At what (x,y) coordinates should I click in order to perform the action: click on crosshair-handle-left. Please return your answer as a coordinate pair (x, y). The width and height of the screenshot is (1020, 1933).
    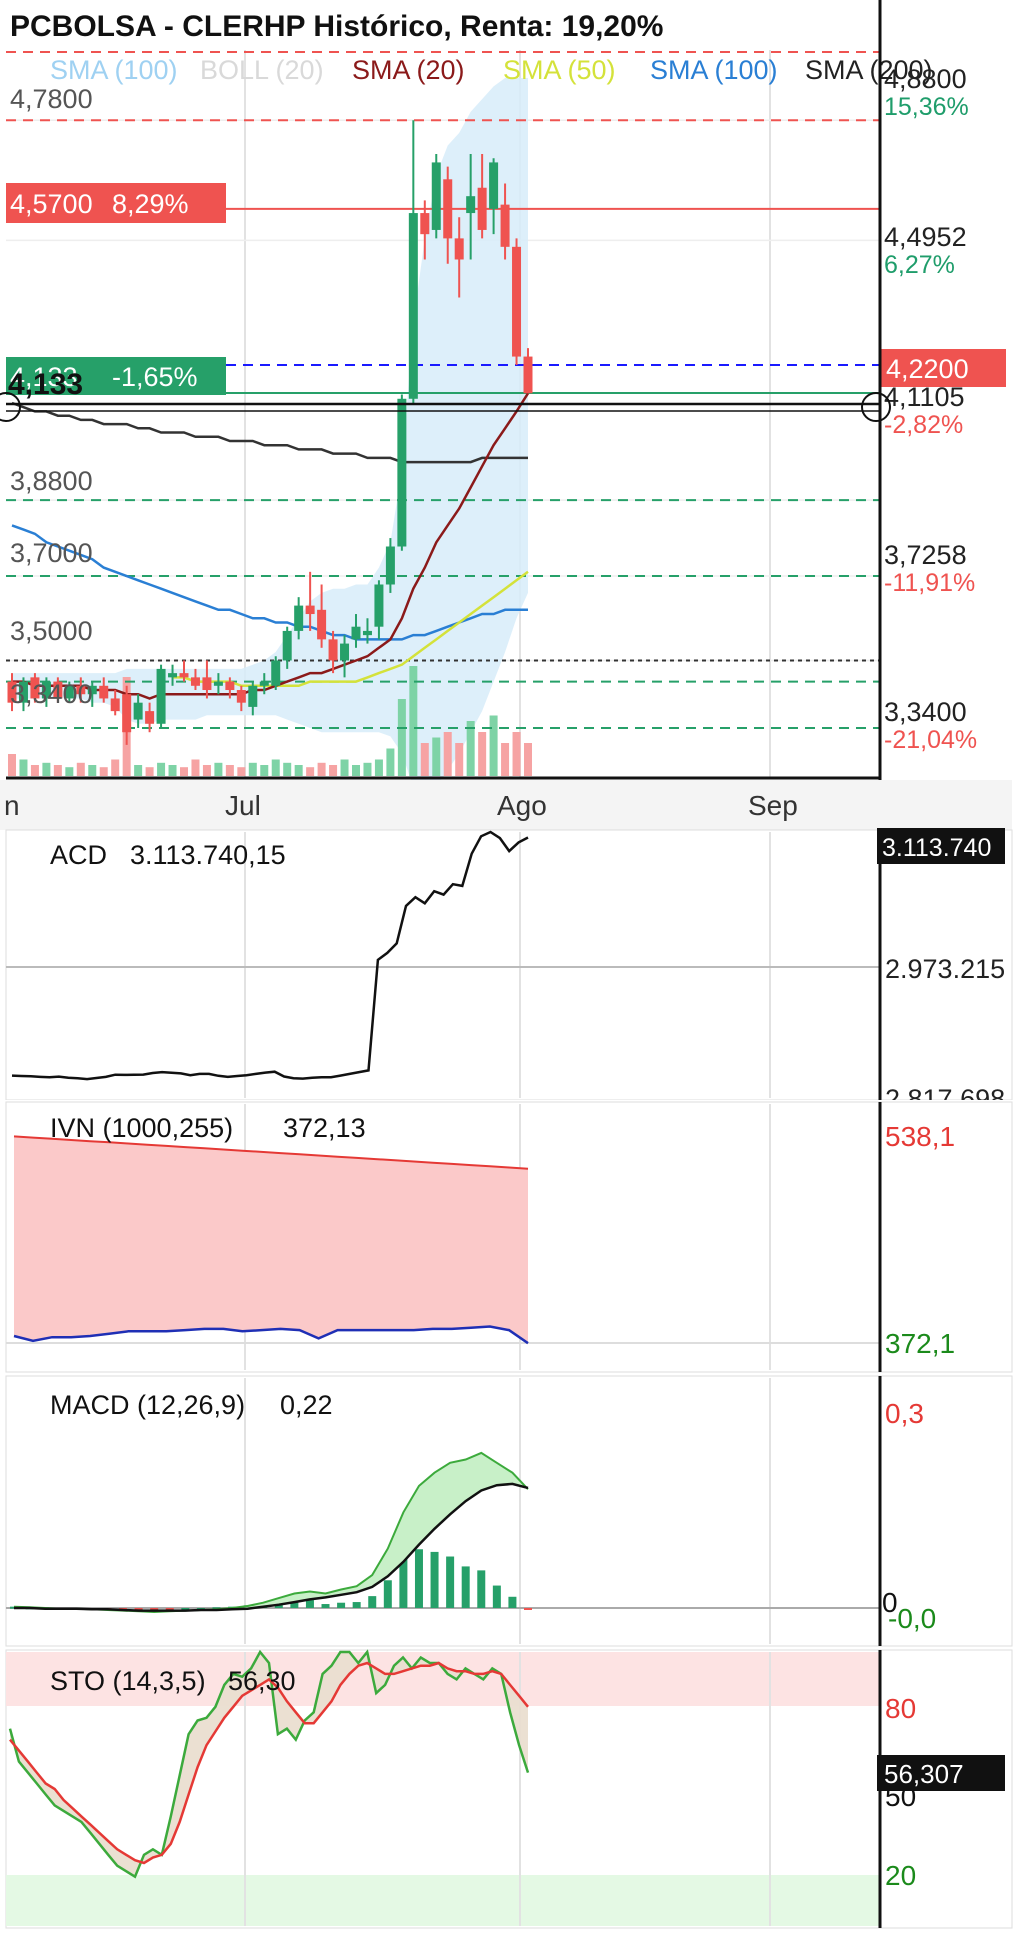
    Looking at the image, I should click on (10, 407).